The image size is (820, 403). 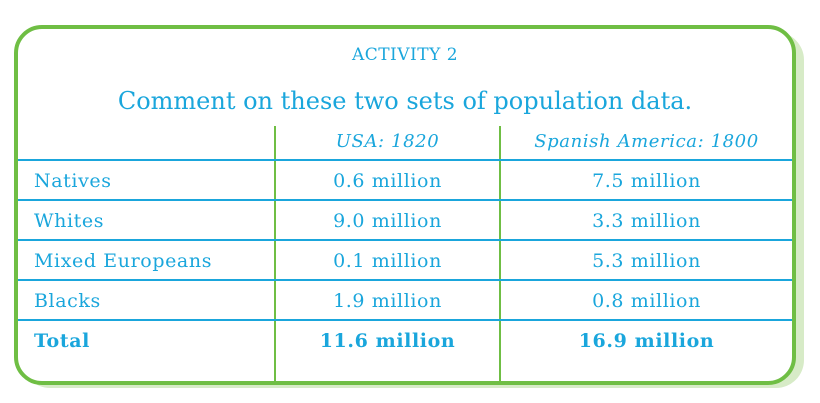 What do you see at coordinates (646, 341) in the screenshot?
I see `spanish-america-total: 16.9 million` at bounding box center [646, 341].